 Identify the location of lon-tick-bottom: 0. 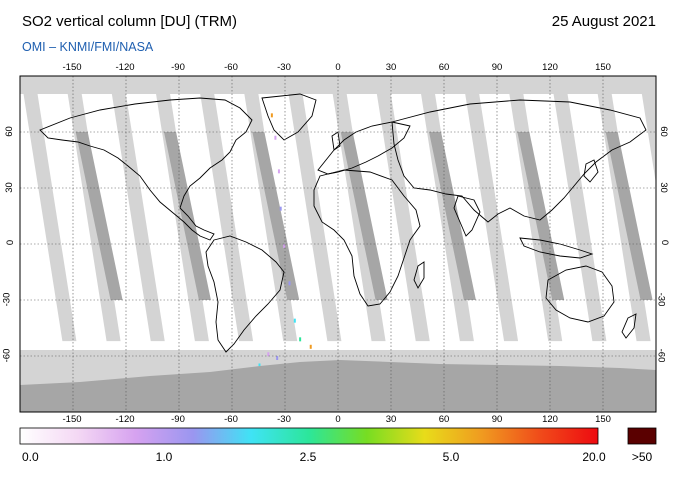
(338, 419).